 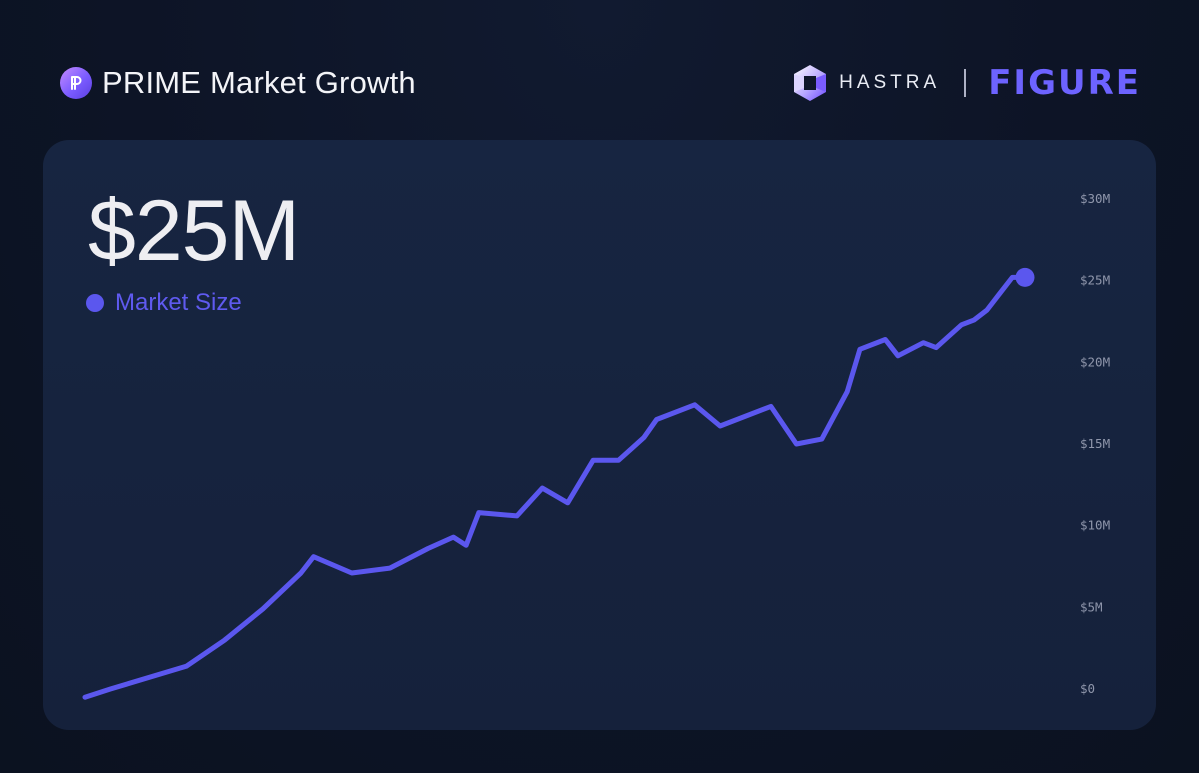 I want to click on hastra-logo-icon, so click(x=810, y=83).